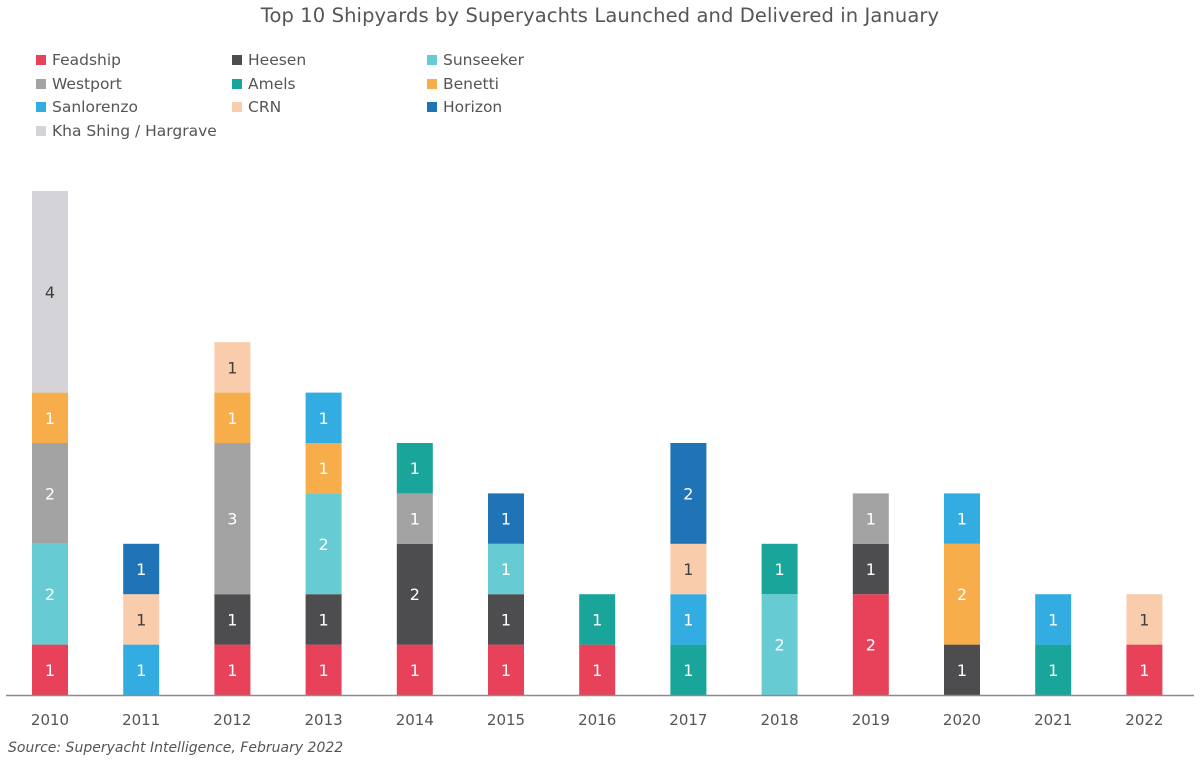 Image resolution: width=1200 pixels, height=766 pixels. I want to click on data-label-2013-sunseeker: 2, so click(324, 544).